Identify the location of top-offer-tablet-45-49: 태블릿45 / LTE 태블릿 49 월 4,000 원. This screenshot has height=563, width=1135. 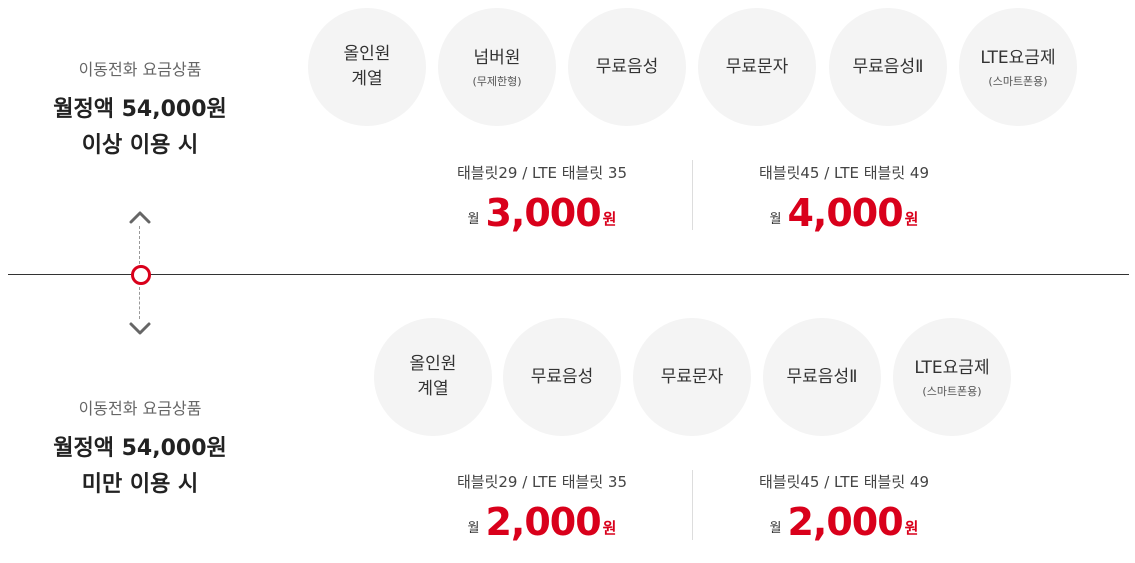
(844, 198).